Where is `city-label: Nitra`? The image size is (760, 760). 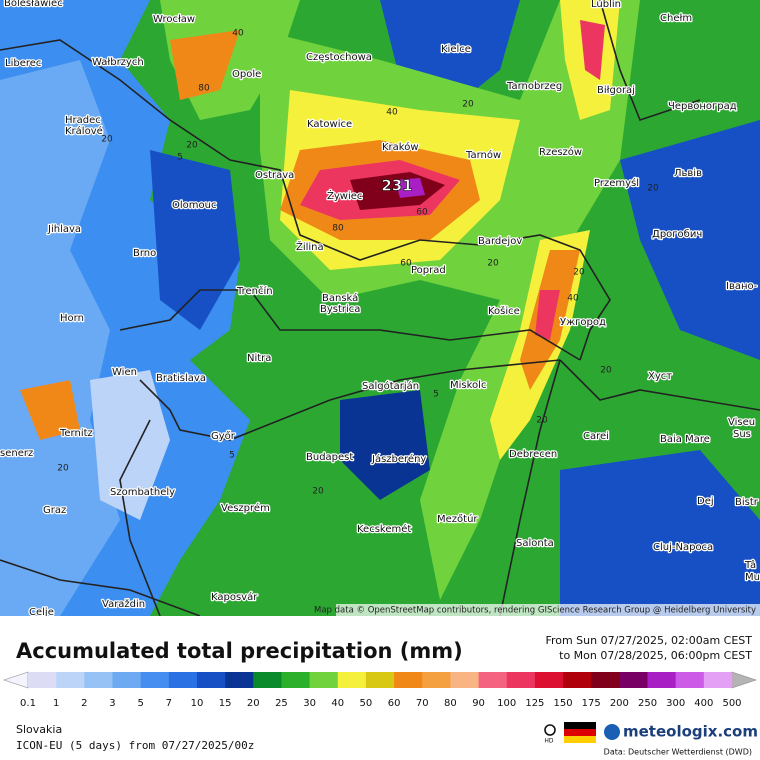 city-label: Nitra is located at coordinates (259, 358).